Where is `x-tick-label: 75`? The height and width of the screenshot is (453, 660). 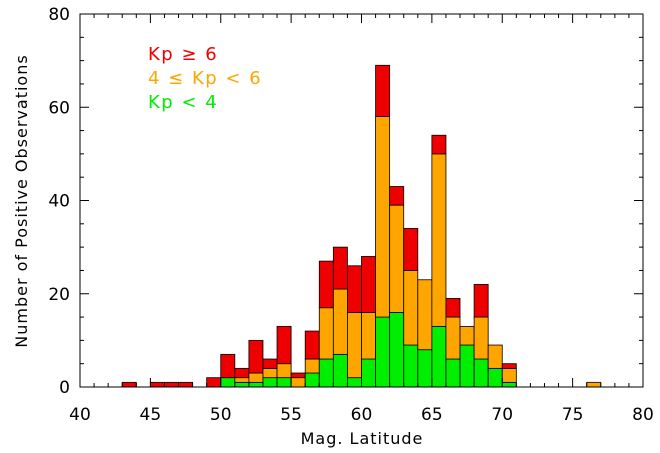
x-tick-label: 75 is located at coordinates (573, 415).